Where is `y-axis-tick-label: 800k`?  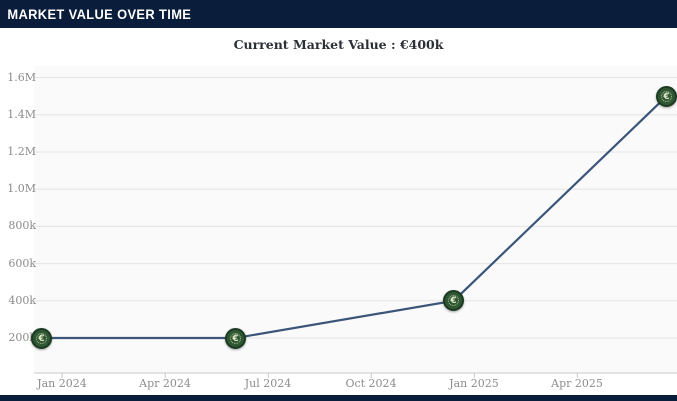
y-axis-tick-label: 800k is located at coordinates (22, 225).